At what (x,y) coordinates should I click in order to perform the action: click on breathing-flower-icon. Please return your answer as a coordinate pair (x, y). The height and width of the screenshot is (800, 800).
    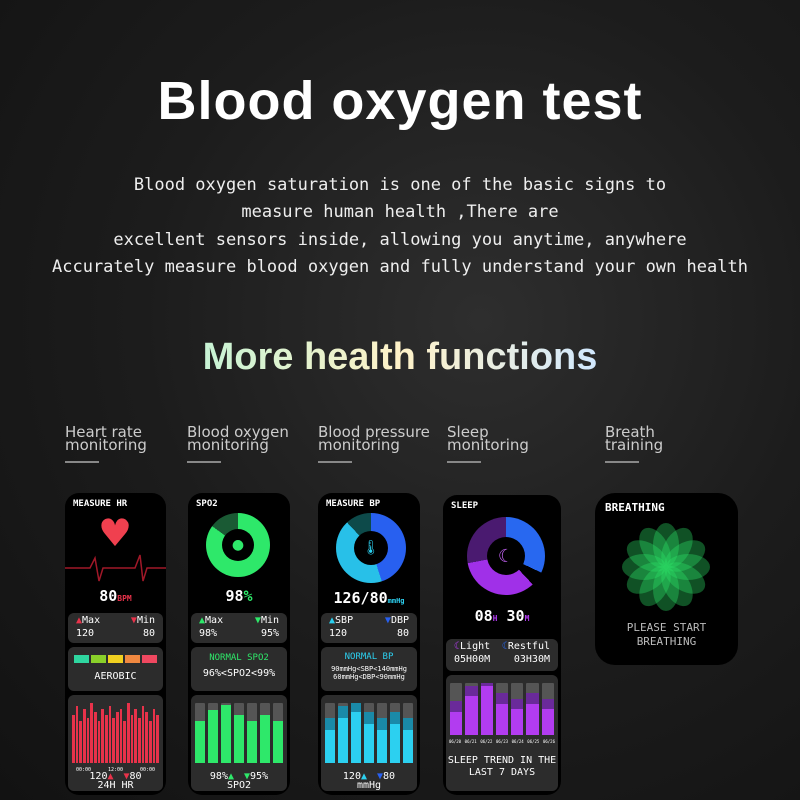
    Looking at the image, I should click on (666, 567).